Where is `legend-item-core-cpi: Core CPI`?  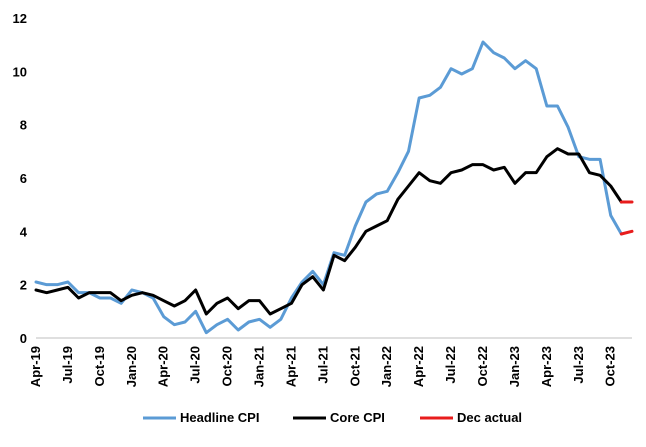
legend-item-core-cpi: Core CPI is located at coordinates (339, 417).